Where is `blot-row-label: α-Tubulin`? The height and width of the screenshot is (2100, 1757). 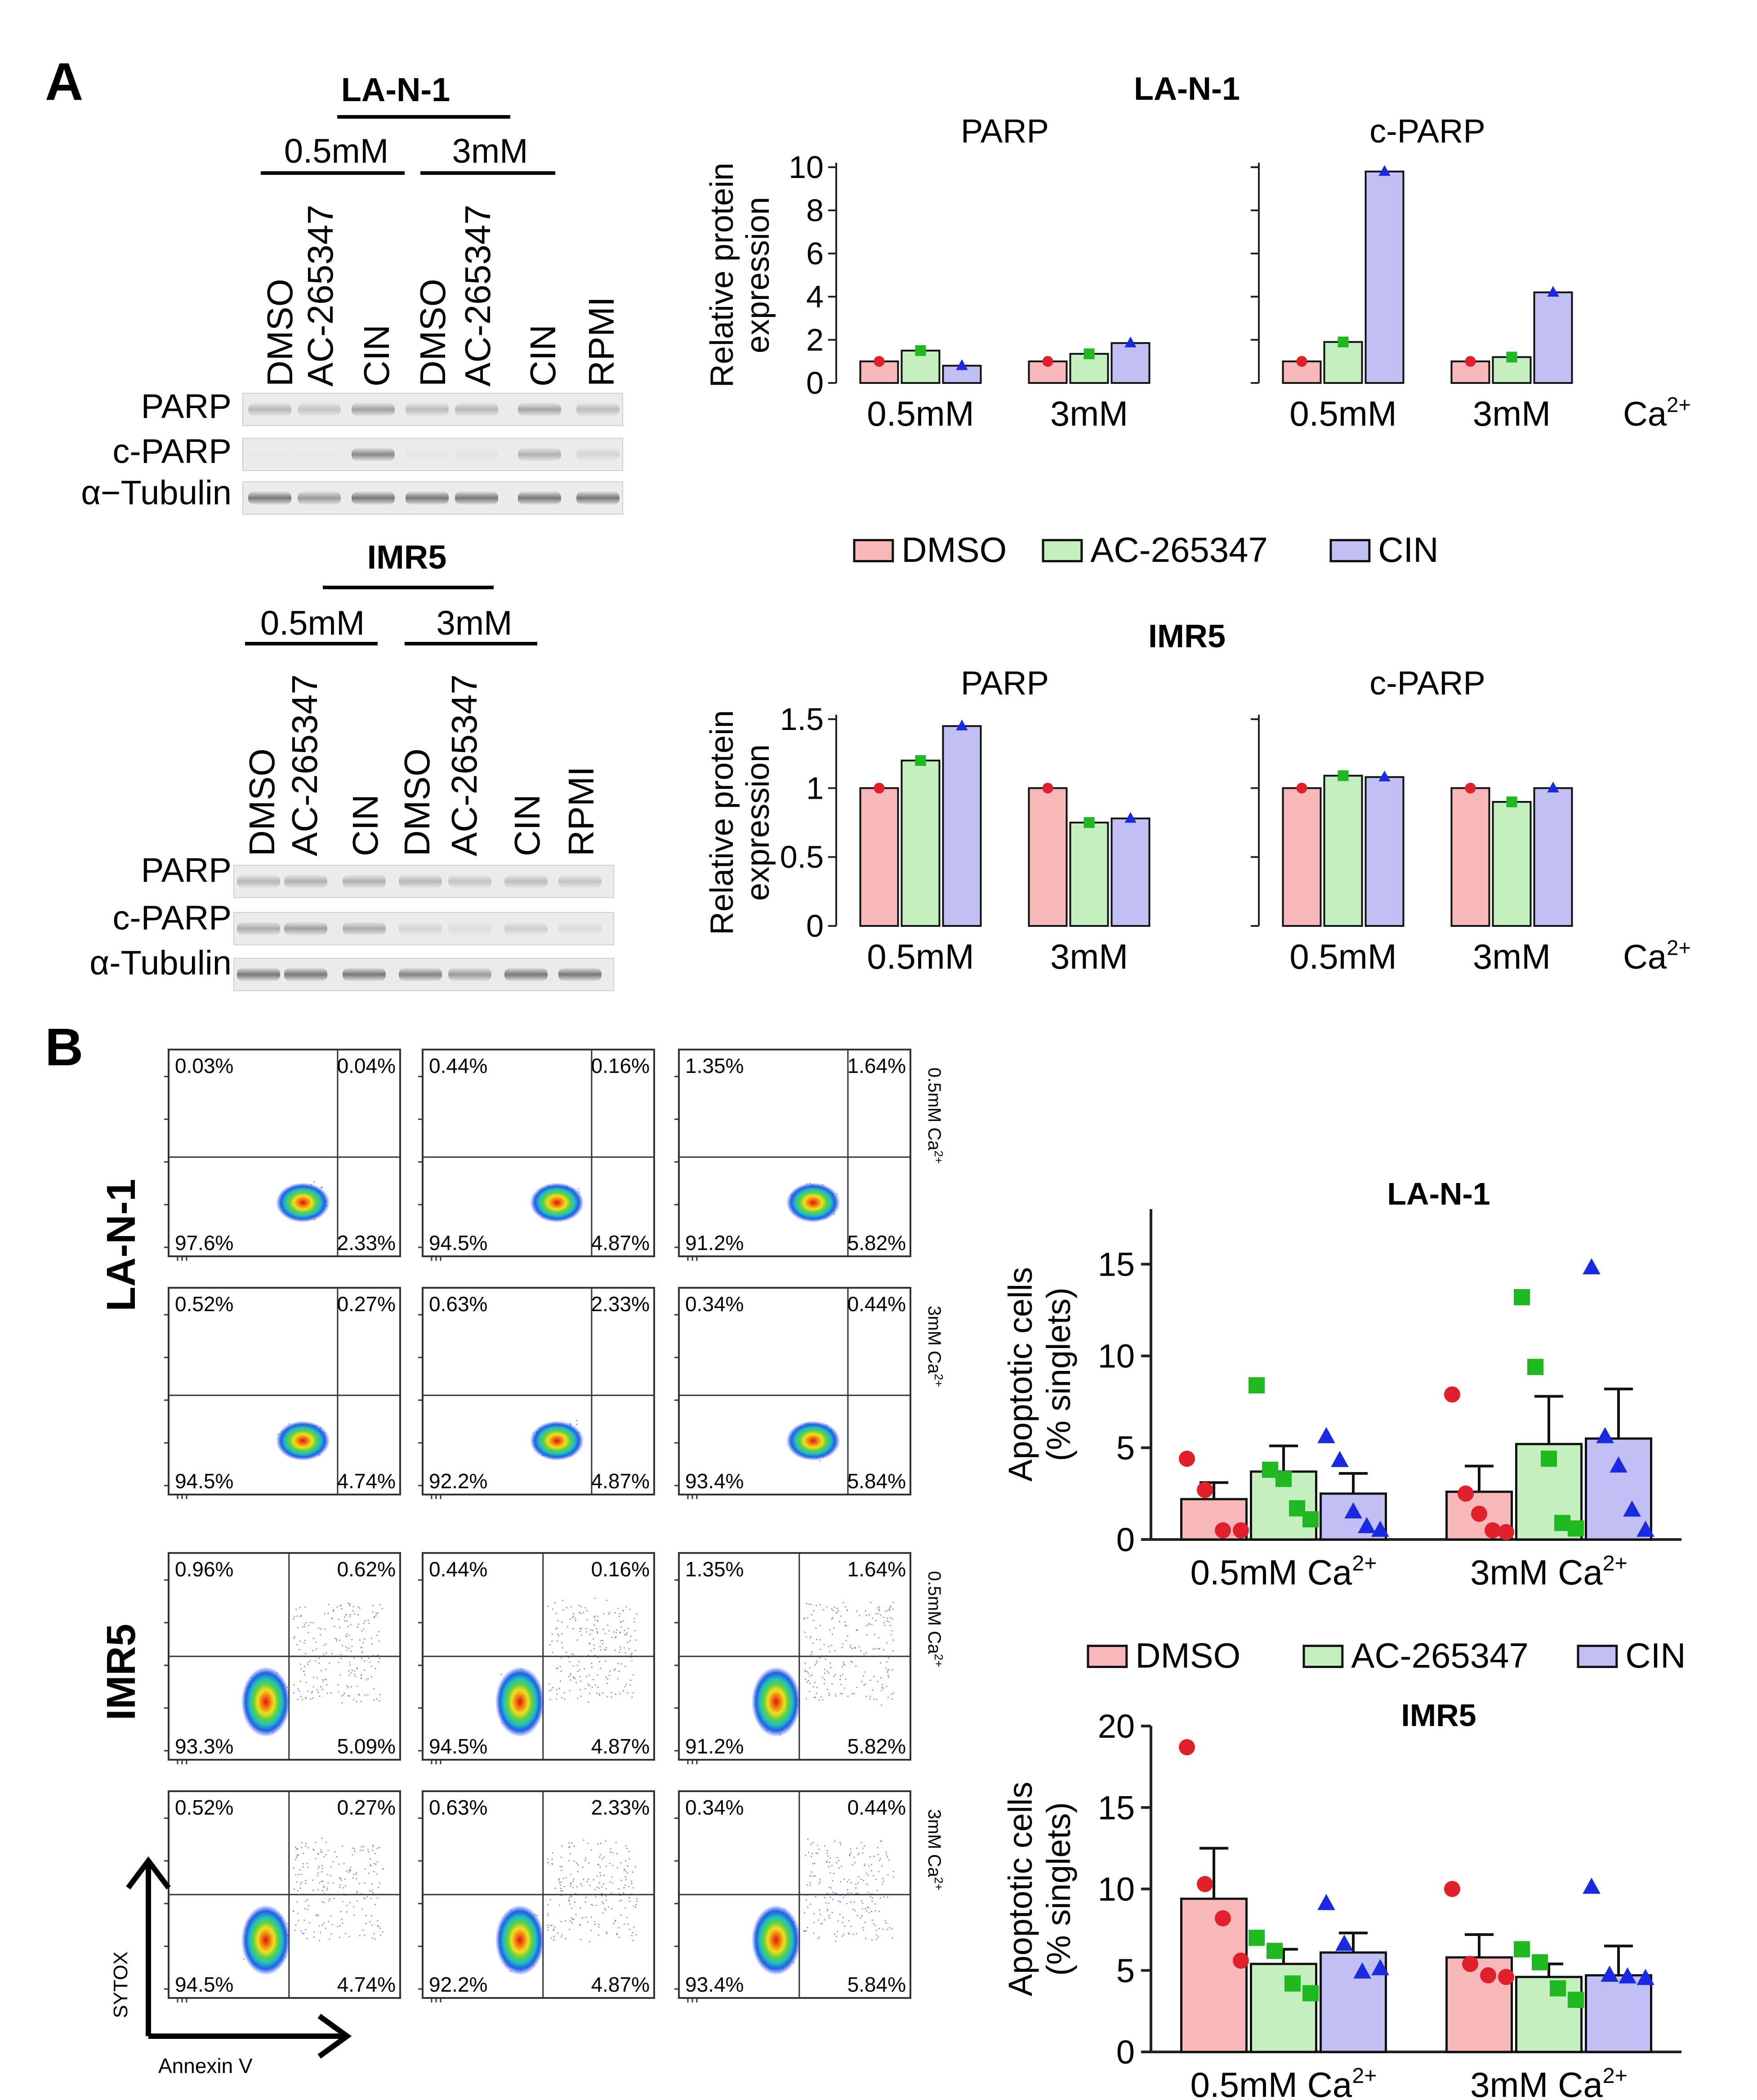
blot-row-label: α-Tubulin is located at coordinates (160, 963).